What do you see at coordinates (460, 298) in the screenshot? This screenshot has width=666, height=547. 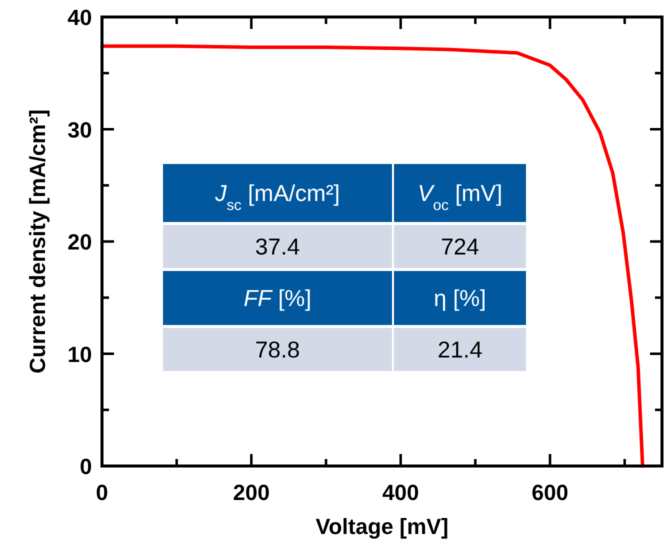 I see `annotation: η [%]` at bounding box center [460, 298].